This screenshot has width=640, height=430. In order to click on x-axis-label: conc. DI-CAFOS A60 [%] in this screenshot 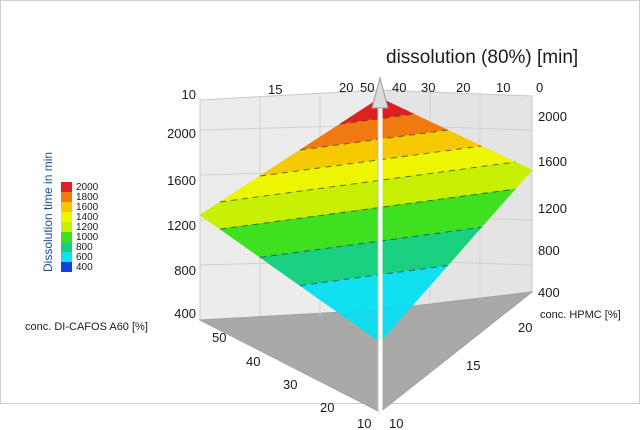, I will do `click(86, 327)`.